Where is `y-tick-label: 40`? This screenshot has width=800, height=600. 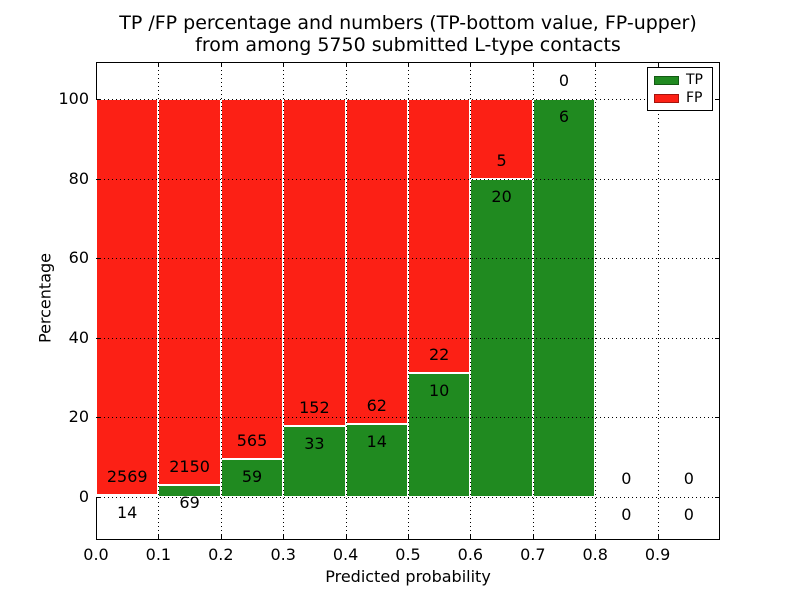 y-tick-label: 40 is located at coordinates (78, 337).